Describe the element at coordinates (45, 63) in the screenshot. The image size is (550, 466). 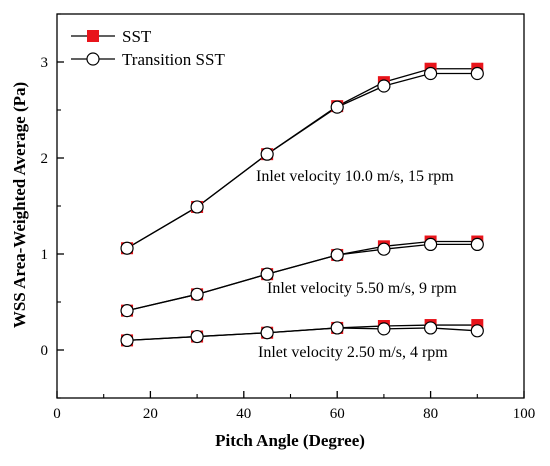
I see `y-tick-label: 3` at that location.